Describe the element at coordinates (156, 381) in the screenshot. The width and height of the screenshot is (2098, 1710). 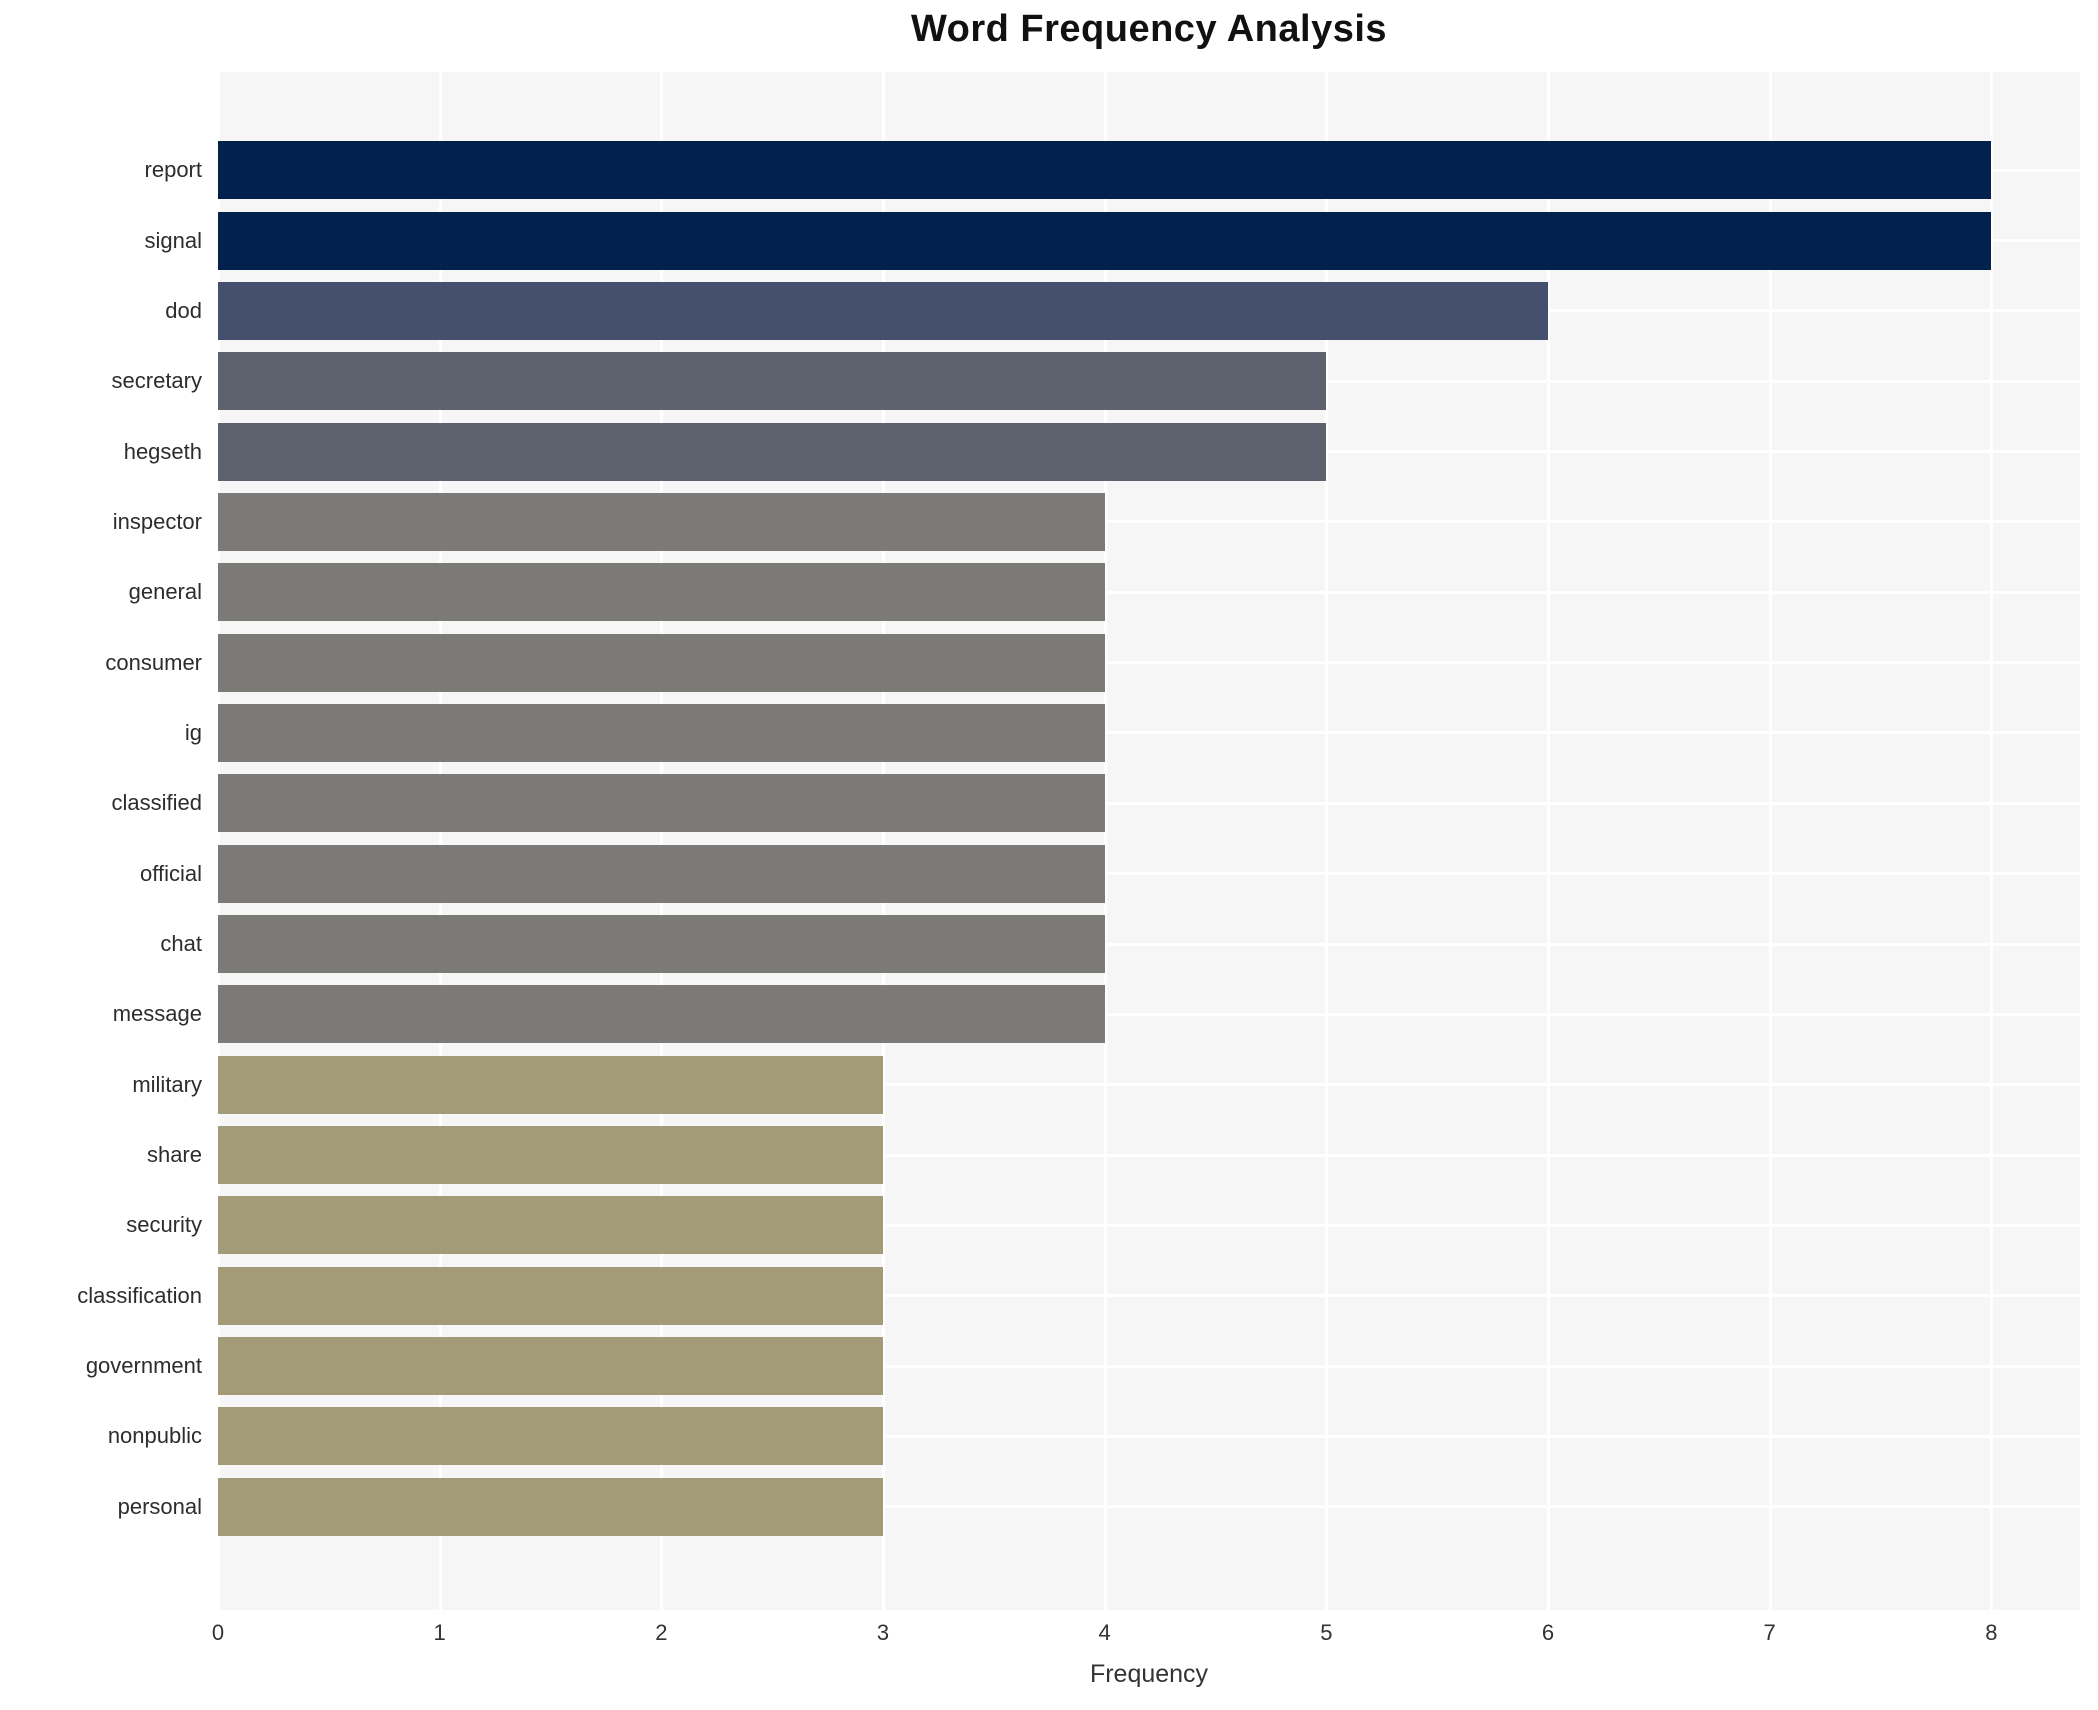
I see `category-label: secretary` at that location.